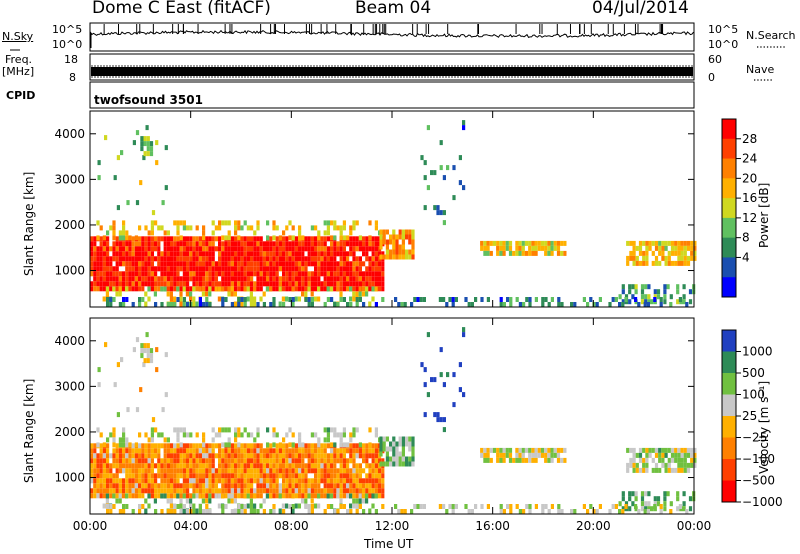 The height and width of the screenshot is (554, 800). What do you see at coordinates (762, 502) in the screenshot?
I see `colorbar-tick-label: −1000` at bounding box center [762, 502].